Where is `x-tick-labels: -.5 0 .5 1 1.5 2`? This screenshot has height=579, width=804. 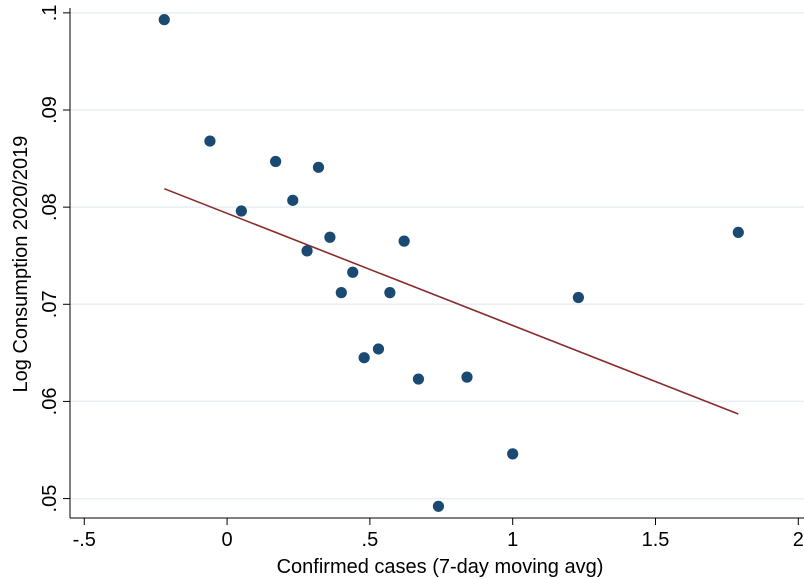
x-tick-labels: -.5 0 .5 1 1.5 2 is located at coordinates (438, 540).